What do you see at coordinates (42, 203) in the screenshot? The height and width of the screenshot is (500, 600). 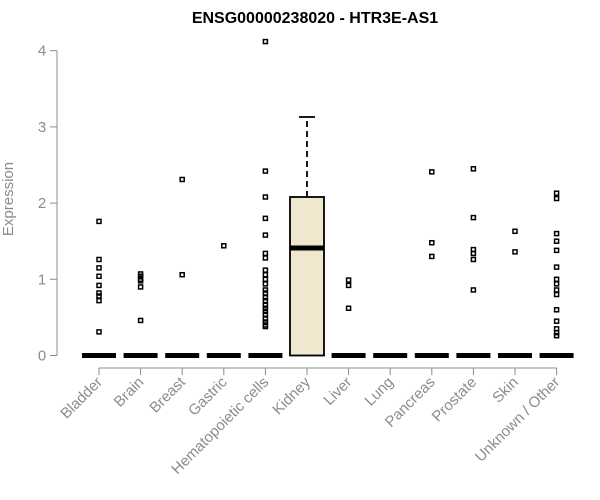 I see `y-tick-label: 2` at bounding box center [42, 203].